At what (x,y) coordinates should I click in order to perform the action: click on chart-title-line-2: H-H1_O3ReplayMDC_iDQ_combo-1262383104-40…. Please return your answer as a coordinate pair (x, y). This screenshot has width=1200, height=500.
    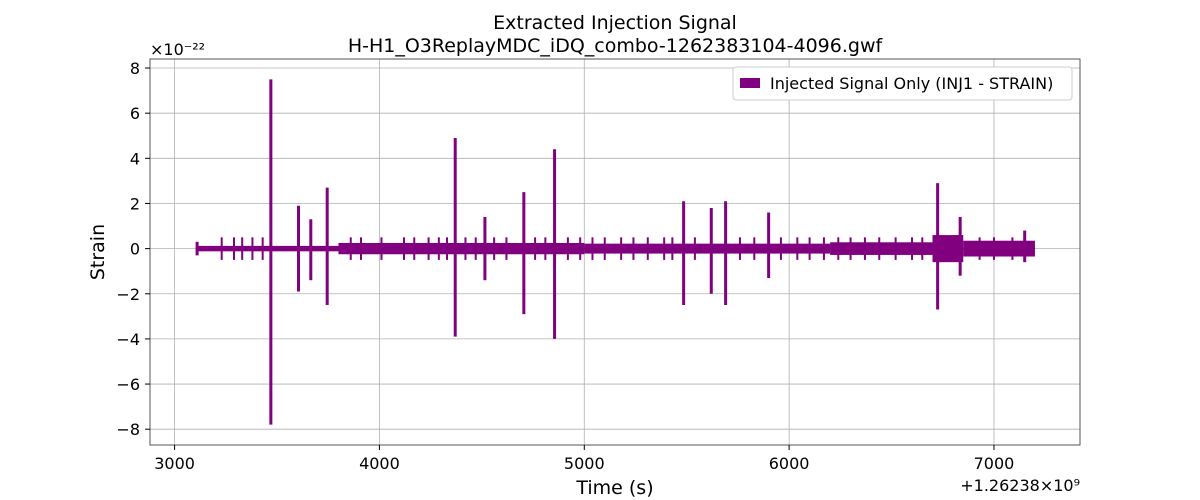
    Looking at the image, I should click on (616, 46).